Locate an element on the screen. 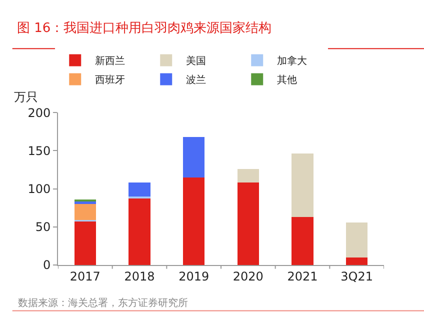  x-tick-label: 2017 is located at coordinates (85, 276).